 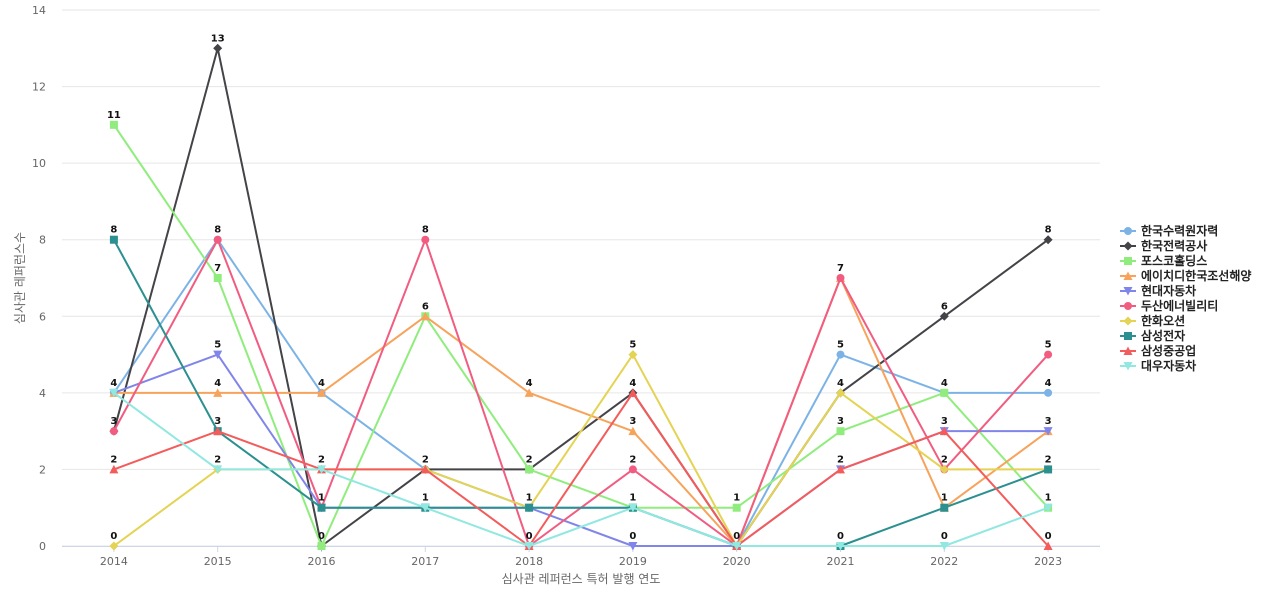 What do you see at coordinates (322, 561) in the screenshot?
I see `x-tick-label: 2016` at bounding box center [322, 561].